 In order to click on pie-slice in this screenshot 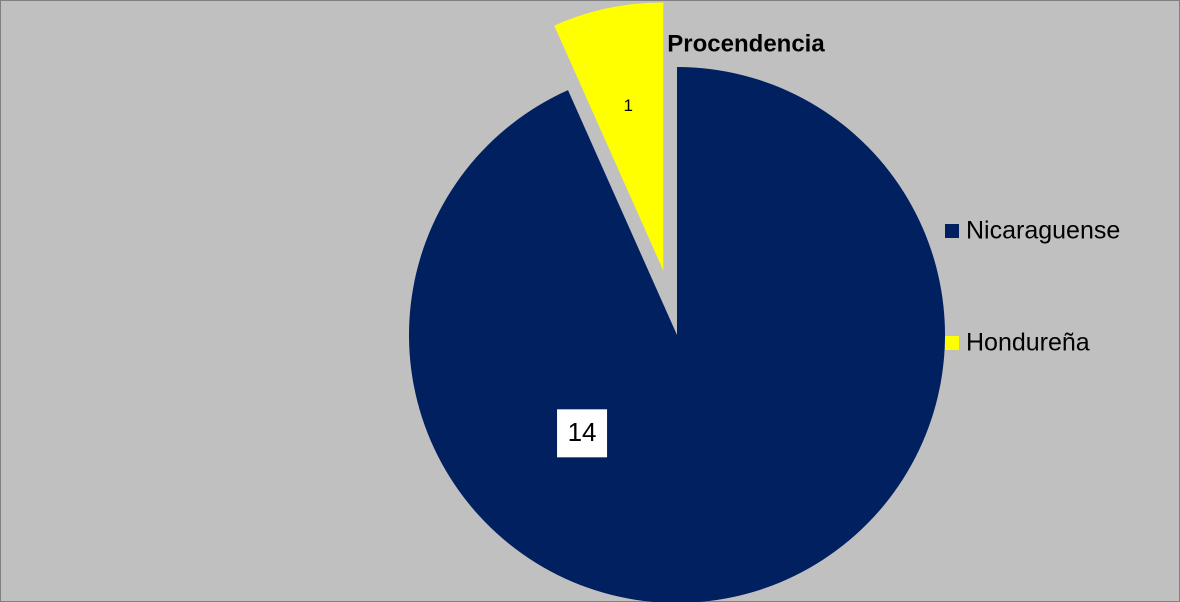, I will do `click(609, 136)`.